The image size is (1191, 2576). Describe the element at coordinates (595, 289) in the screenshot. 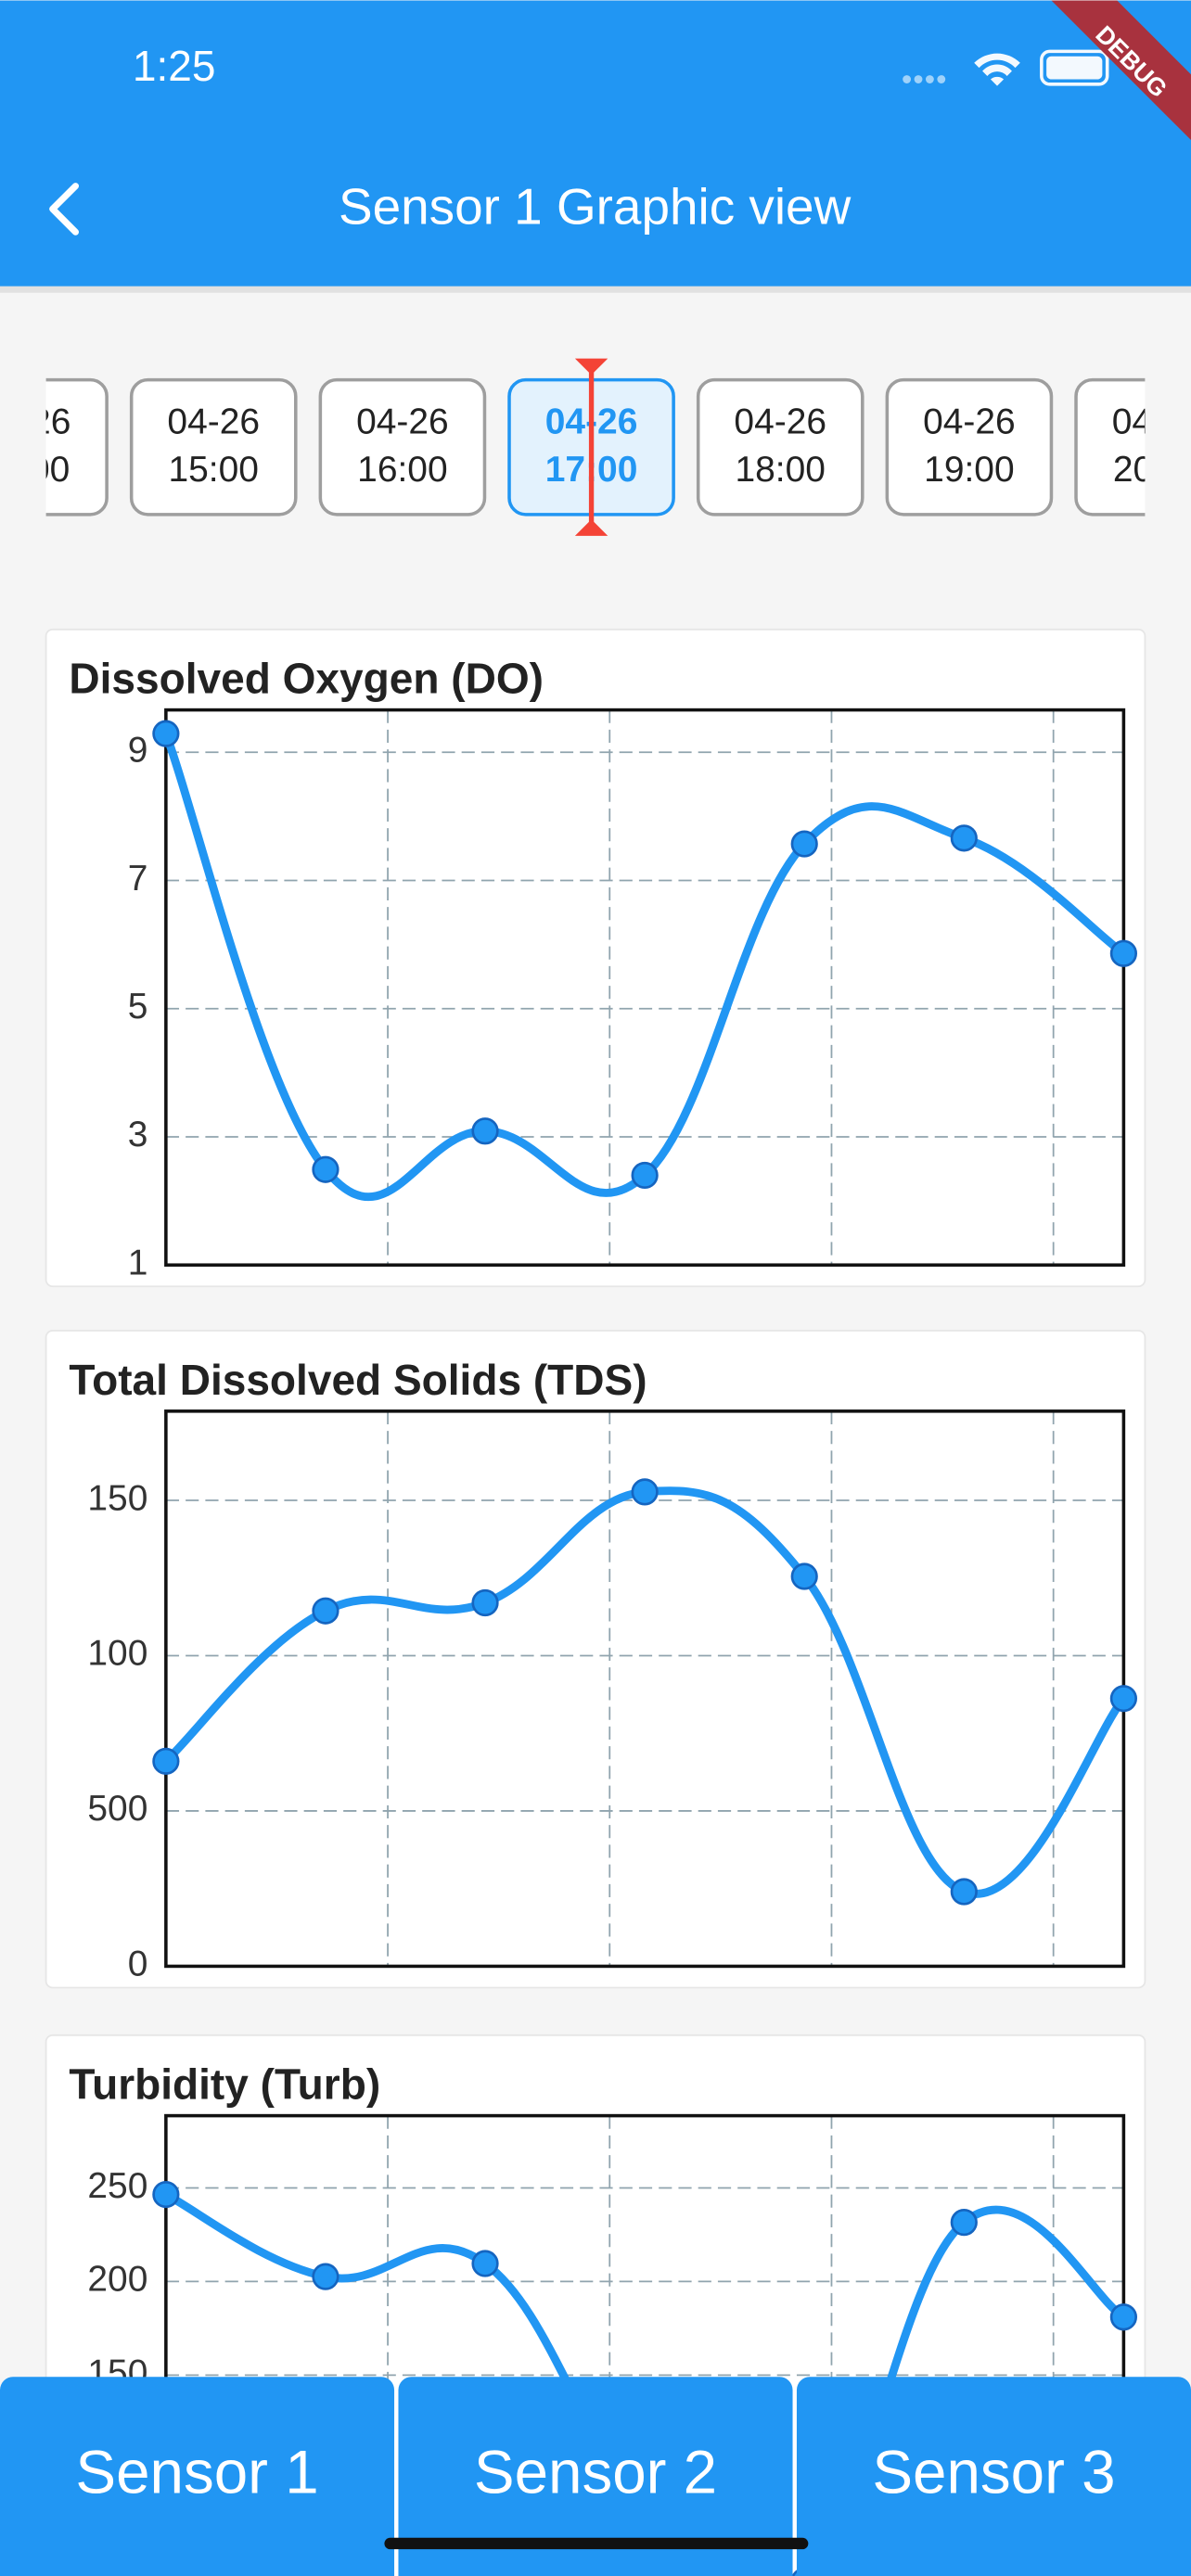

I see `app-bar-shadow` at that location.